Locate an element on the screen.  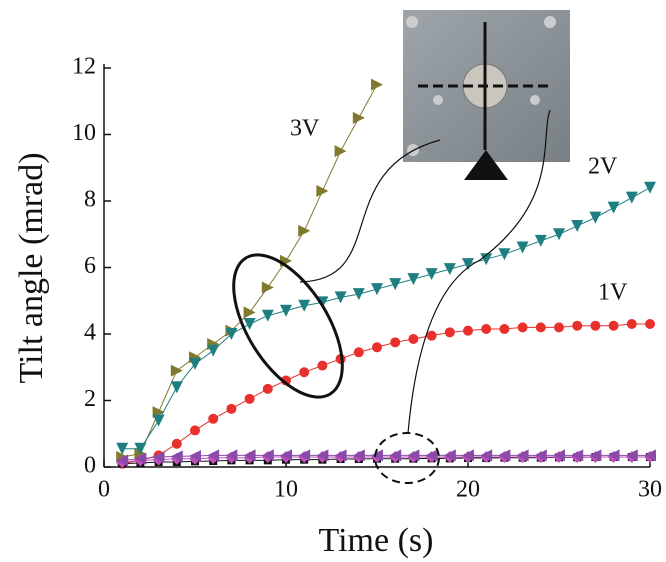
y-tick-label: 4 is located at coordinates (90, 333).